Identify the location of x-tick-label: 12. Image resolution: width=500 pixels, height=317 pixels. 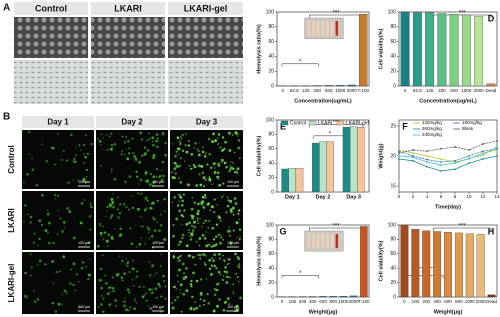
(483, 196).